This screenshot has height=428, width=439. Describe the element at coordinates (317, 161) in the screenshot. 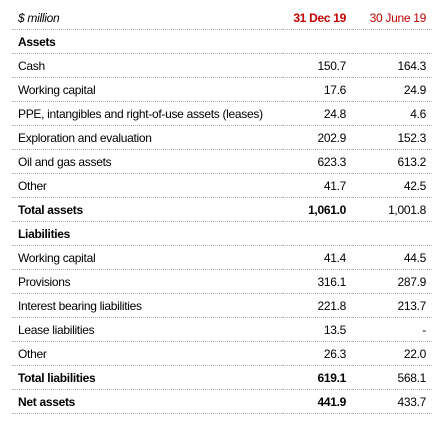

I see `value-cell: 623.3` at that location.